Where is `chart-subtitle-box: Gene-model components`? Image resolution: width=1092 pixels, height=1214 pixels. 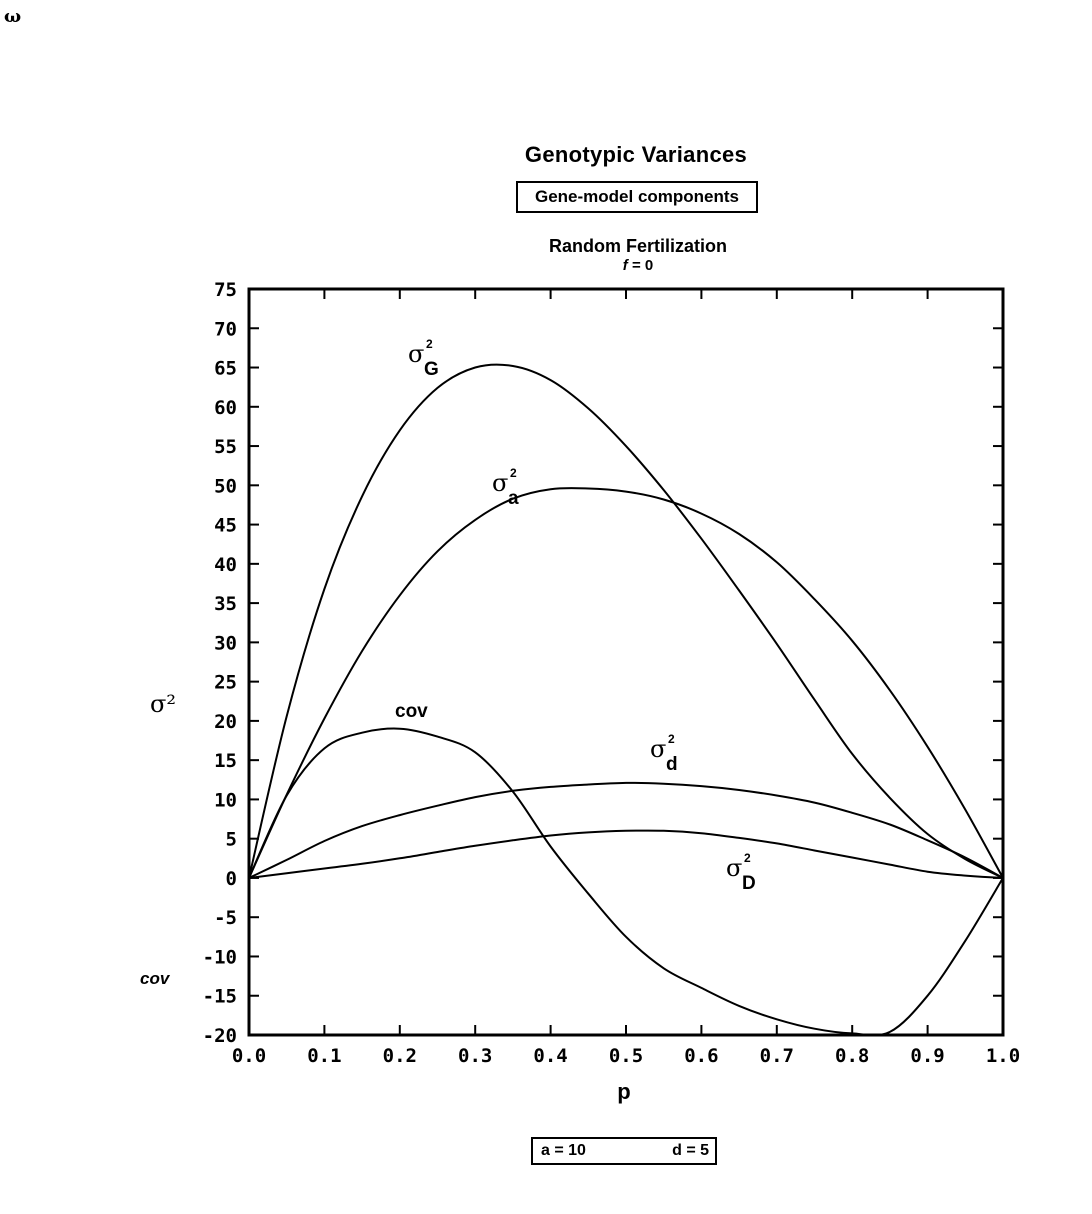
chart-subtitle-box: Gene-model components is located at coordinates (637, 197).